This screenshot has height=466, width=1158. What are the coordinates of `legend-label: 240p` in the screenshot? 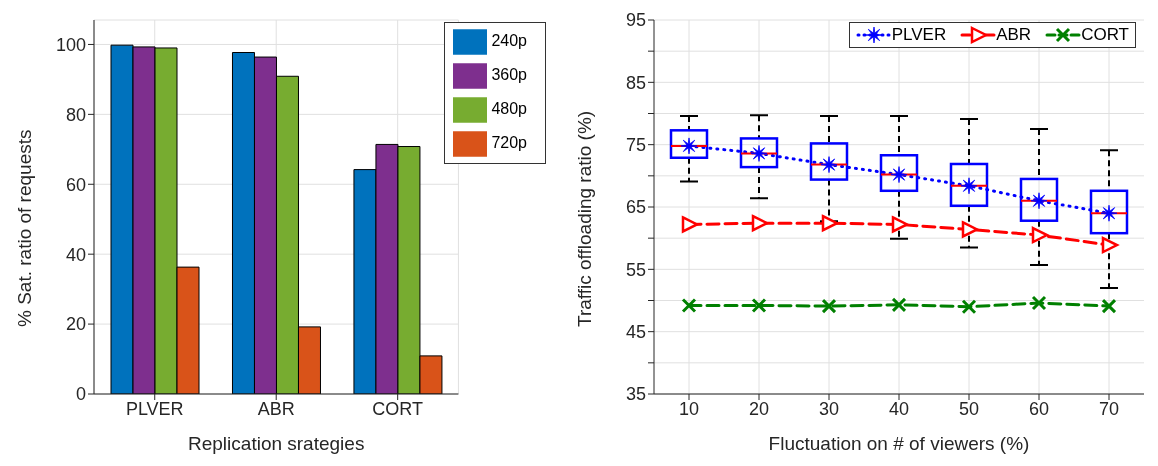 It's located at (509, 41).